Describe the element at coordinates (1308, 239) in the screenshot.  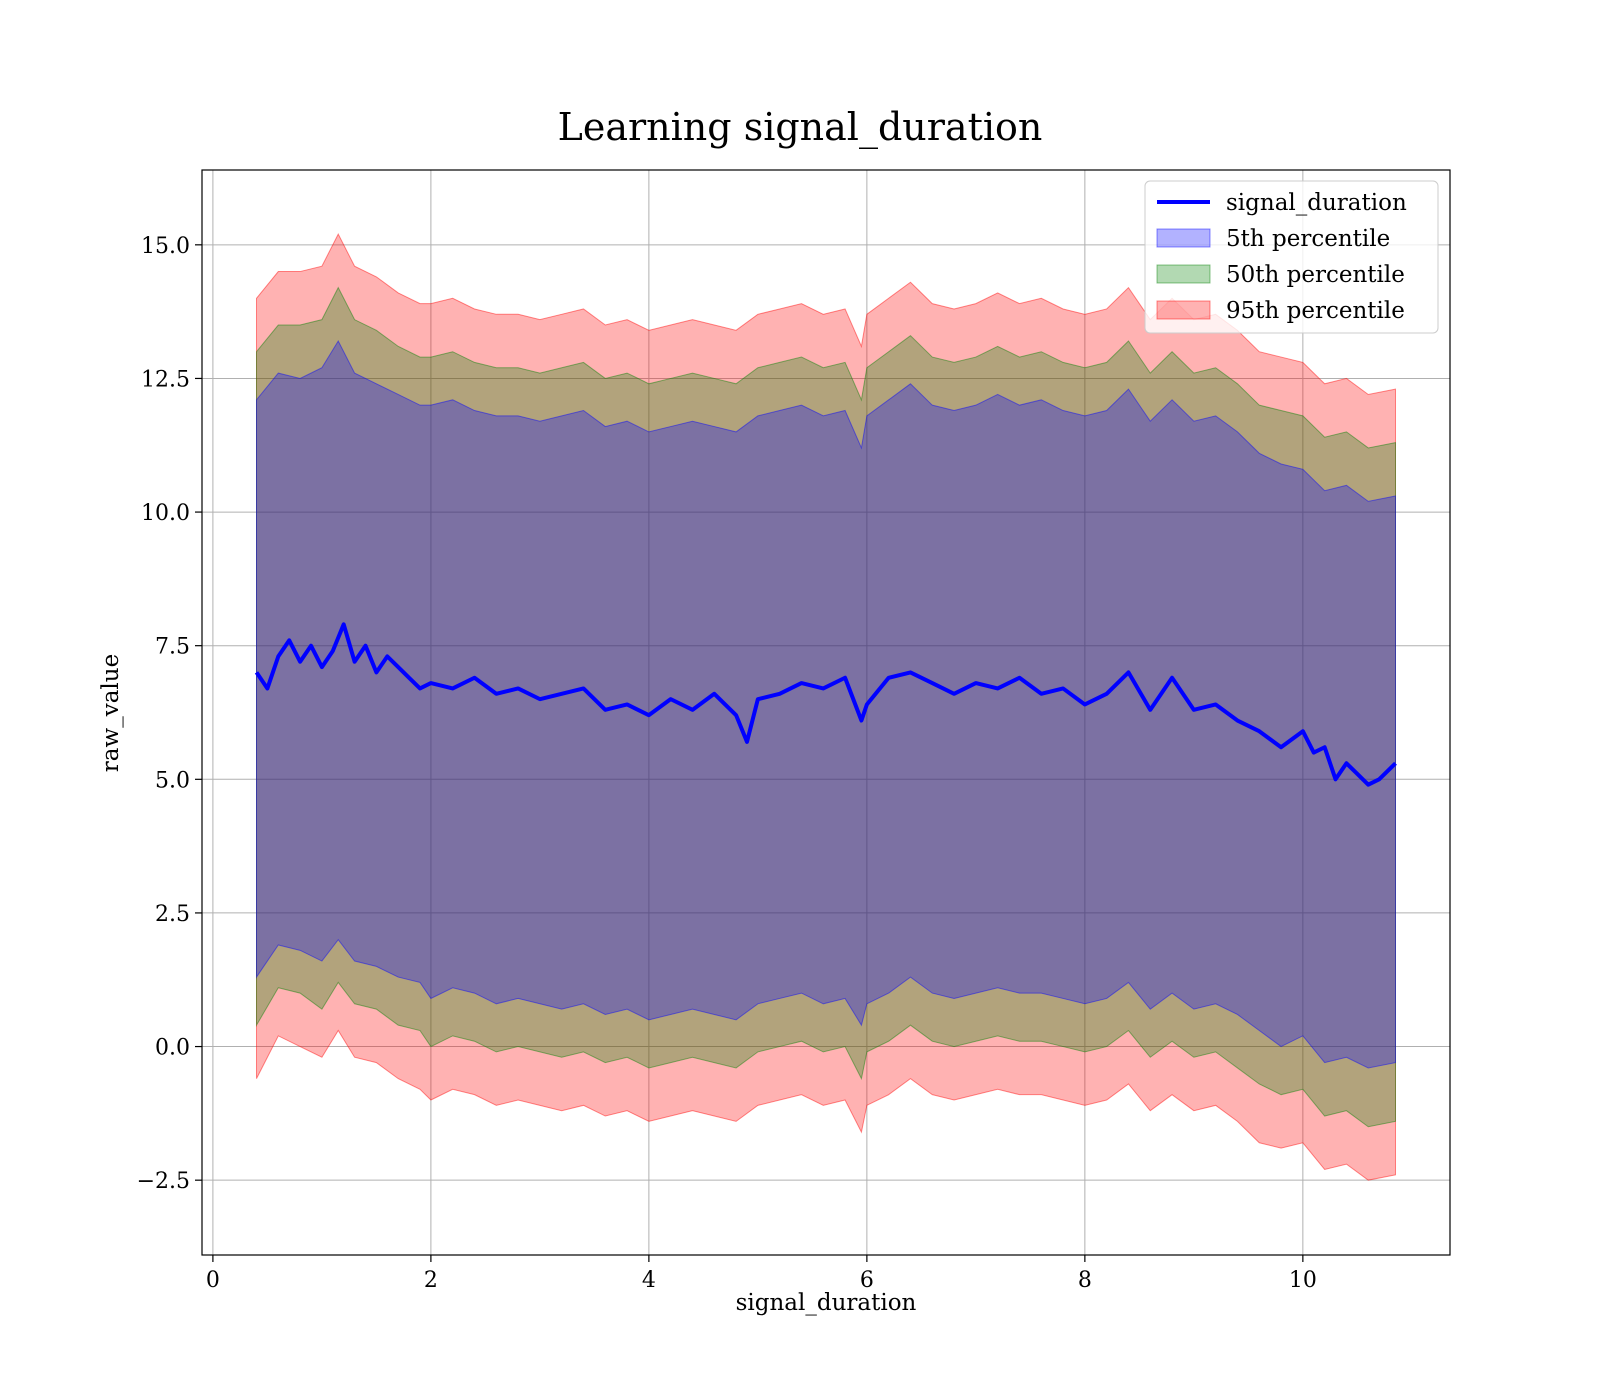
I see `legend-label: 5th percentile` at that location.